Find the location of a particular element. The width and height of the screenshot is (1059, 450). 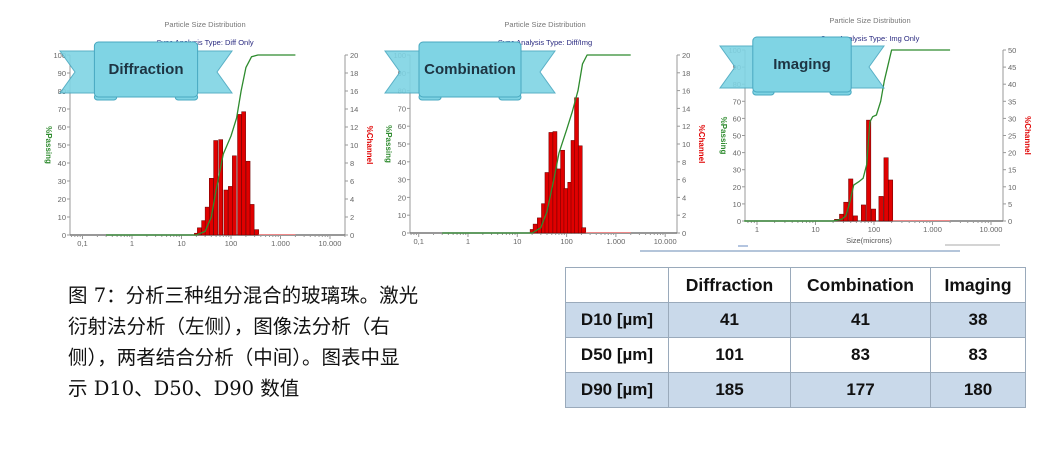

right-tick-label: 12 is located at coordinates (354, 127).